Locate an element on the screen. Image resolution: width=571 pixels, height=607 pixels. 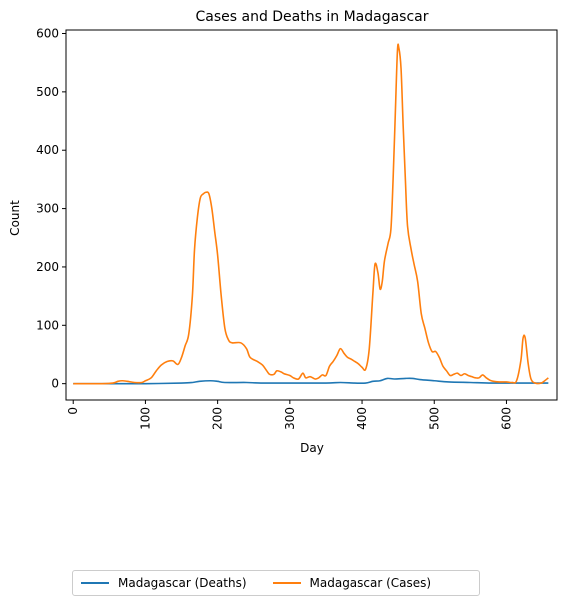
y-tick-label: 300 is located at coordinates (47, 209).